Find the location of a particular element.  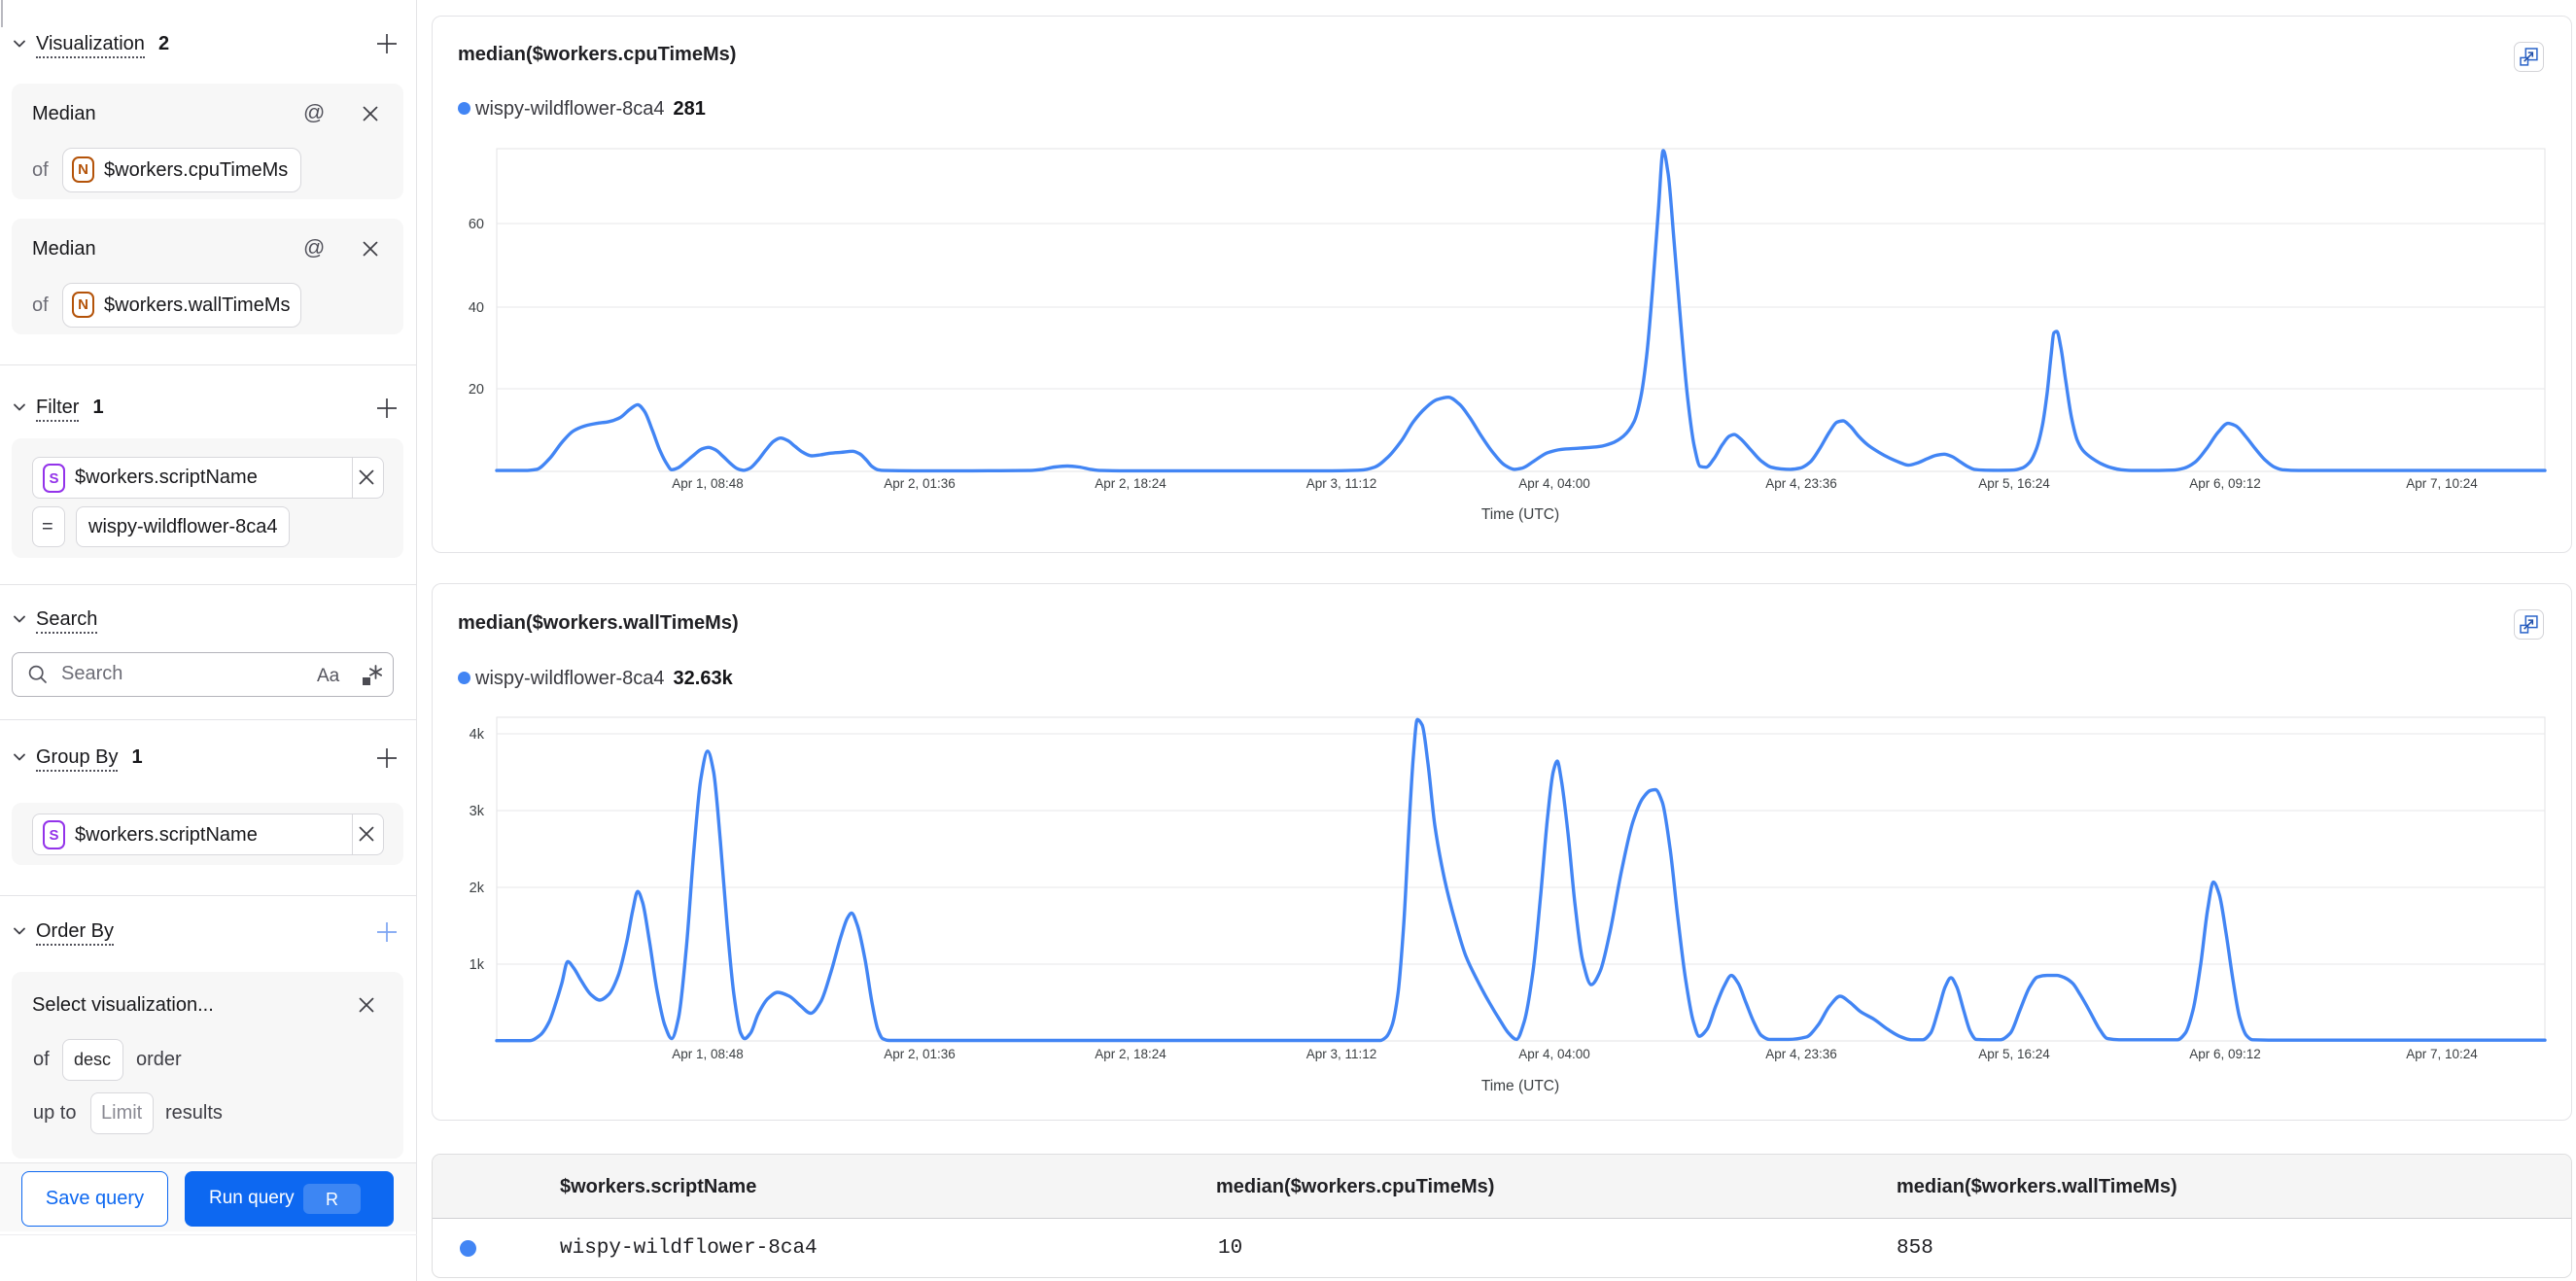

svg-text: 4k is located at coordinates (477, 735).